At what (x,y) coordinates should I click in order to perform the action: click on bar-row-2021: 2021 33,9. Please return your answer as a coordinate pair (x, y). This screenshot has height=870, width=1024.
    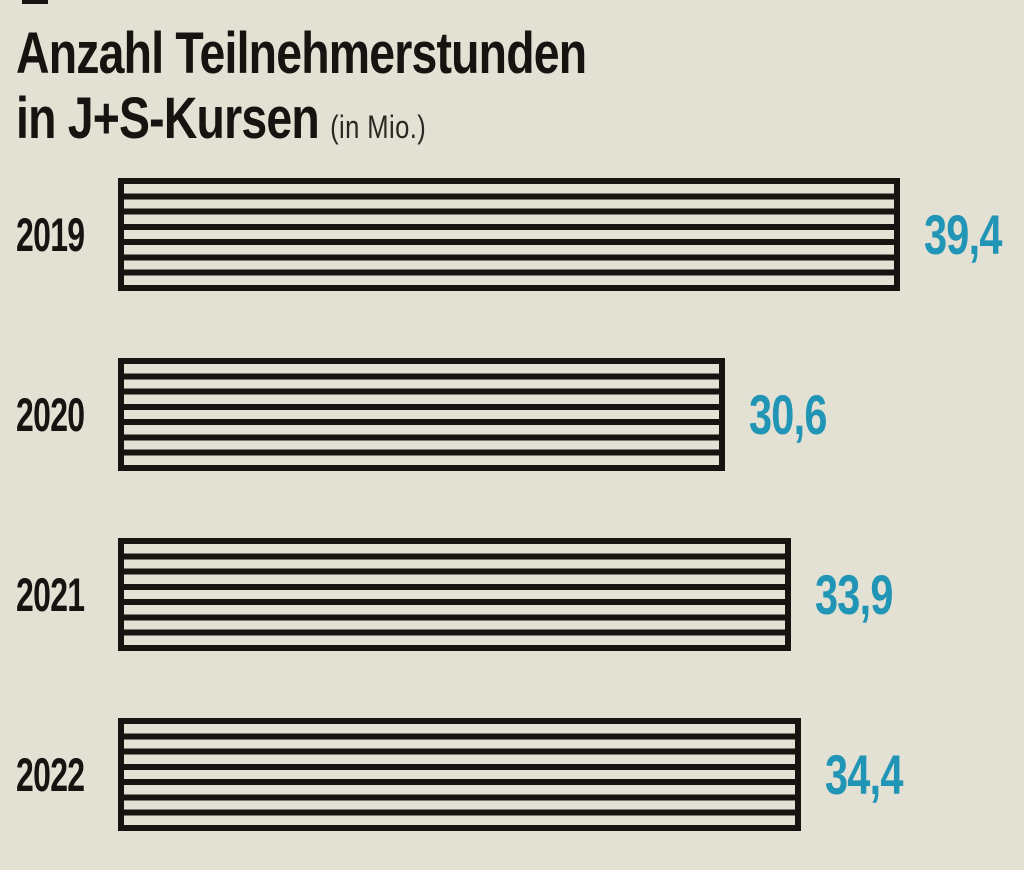
    Looking at the image, I should click on (512, 594).